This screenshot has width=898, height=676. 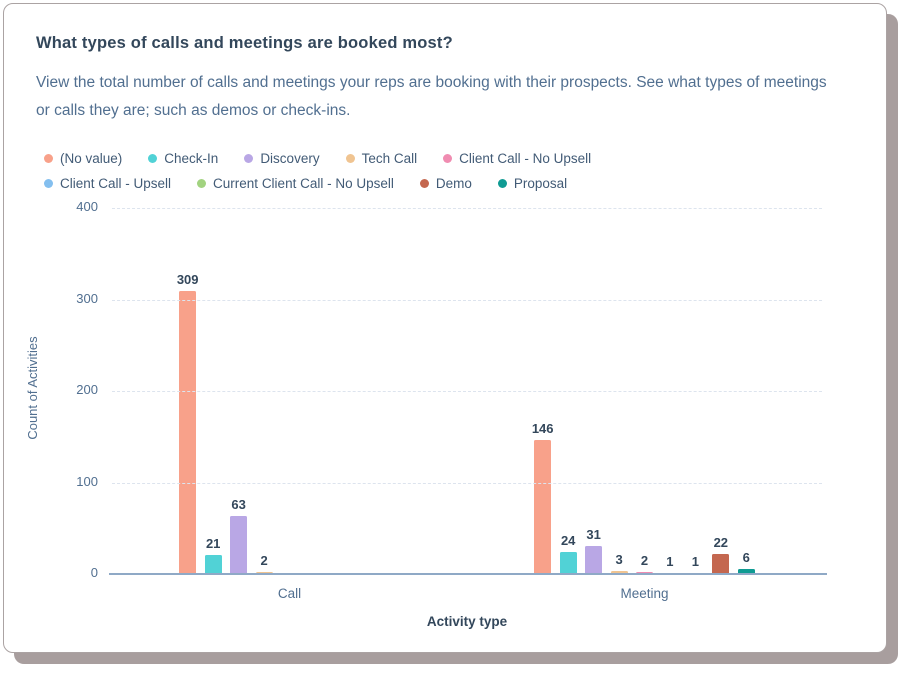 I want to click on legend-item: Check-In, so click(x=183, y=158).